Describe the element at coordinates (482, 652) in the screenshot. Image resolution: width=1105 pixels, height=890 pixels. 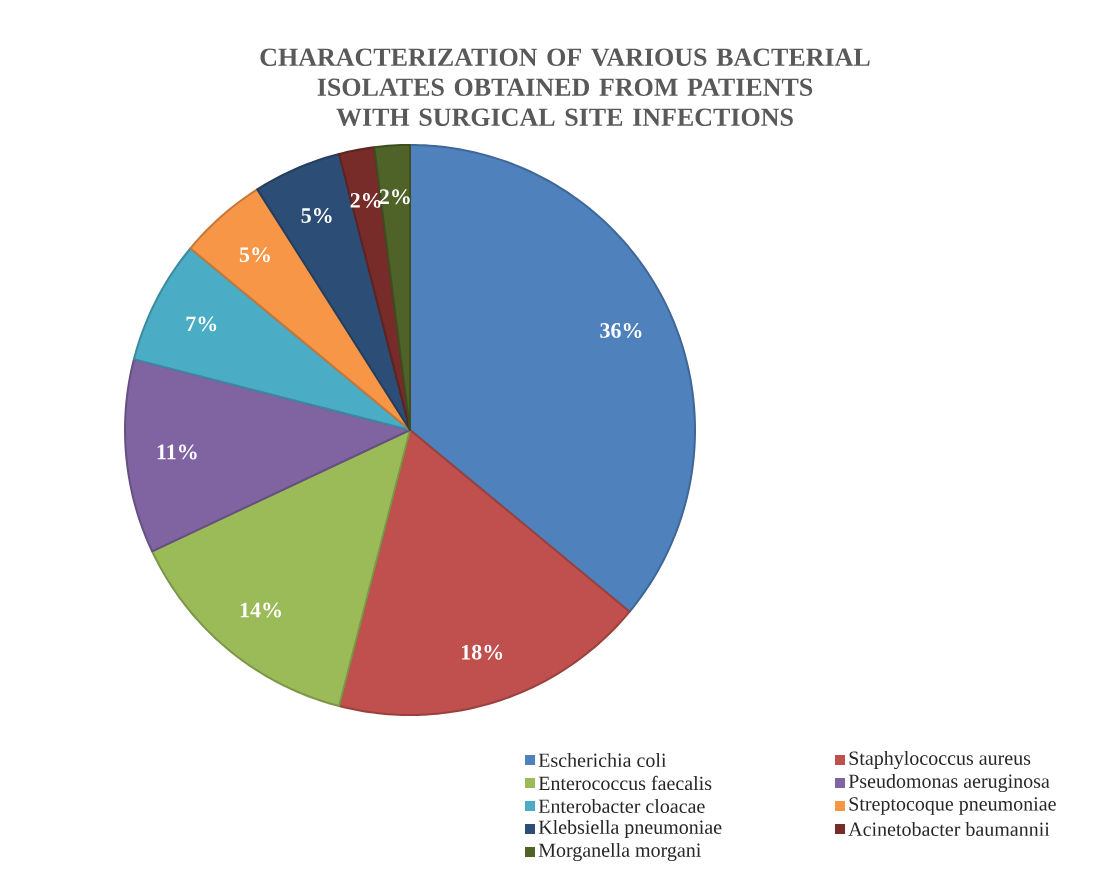
I see `data-label: 18%` at that location.